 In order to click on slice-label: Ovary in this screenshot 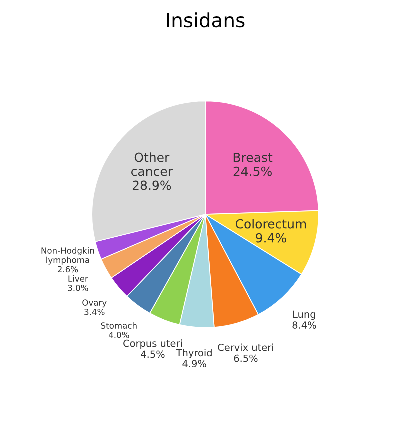, I will do `click(94, 304)`.